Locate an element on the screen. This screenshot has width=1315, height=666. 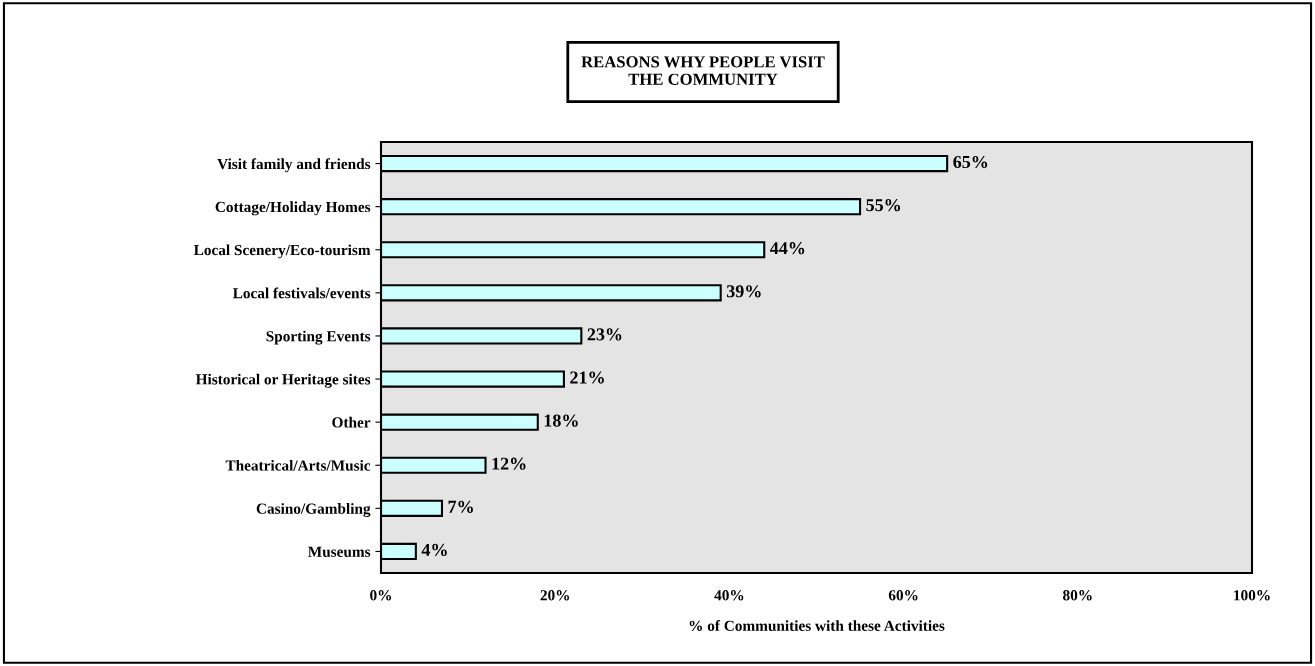
y-tick-label: Local Scenery/Eco-tourism is located at coordinates (282, 251).